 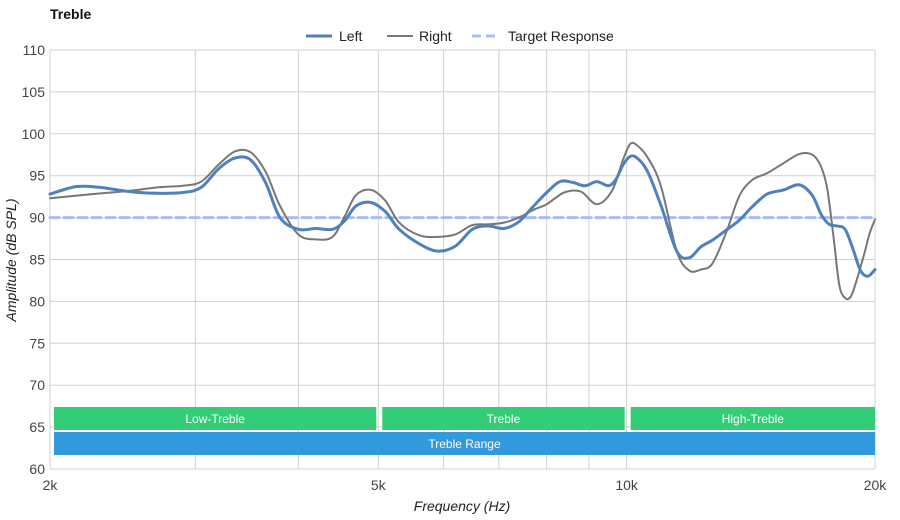 What do you see at coordinates (37, 260) in the screenshot?
I see `y-tick-label: 85` at bounding box center [37, 260].